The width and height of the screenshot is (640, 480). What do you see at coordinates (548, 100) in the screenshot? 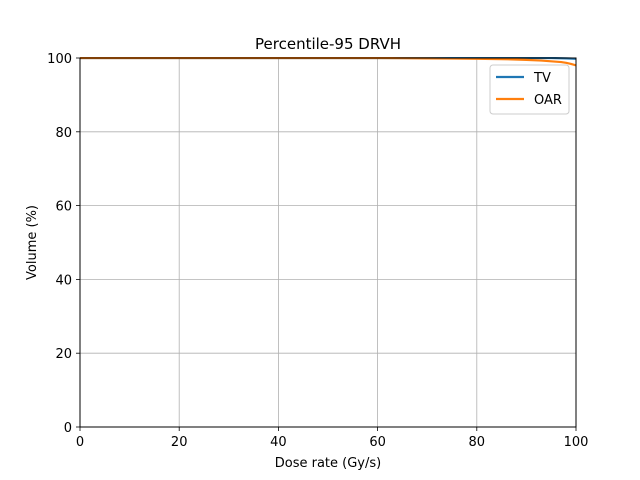
I see `legend-label-oar: OAR` at bounding box center [548, 100].